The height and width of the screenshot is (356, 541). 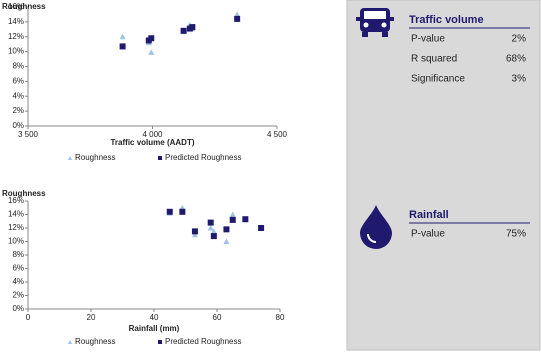 What do you see at coordinates (152, 142) in the screenshot?
I see `x-axis-title: Traffic volume (AADT)` at bounding box center [152, 142].